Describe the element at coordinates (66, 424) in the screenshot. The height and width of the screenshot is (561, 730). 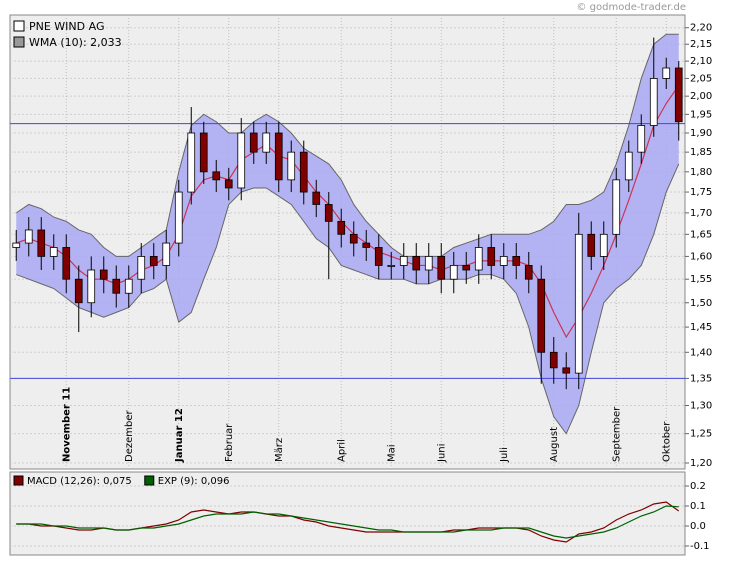
I see `x-tick-label: November 11` at that location.